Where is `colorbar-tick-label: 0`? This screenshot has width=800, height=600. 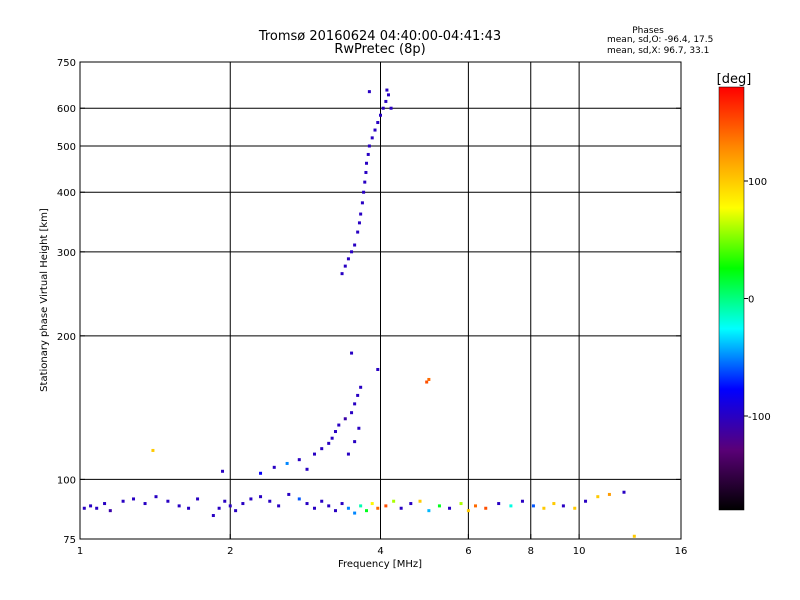
colorbar-tick-label: 0 is located at coordinates (751, 300).